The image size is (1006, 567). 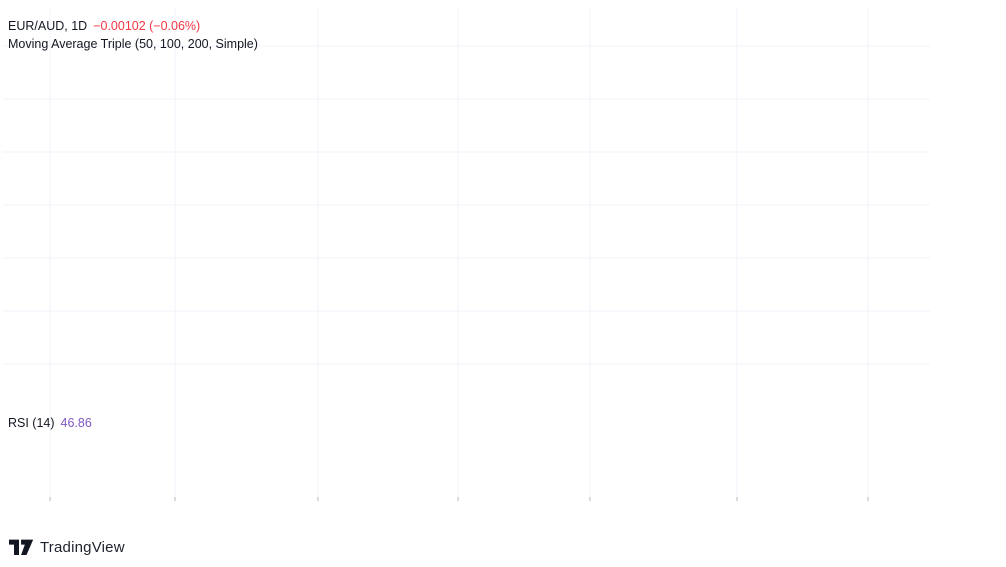 I want to click on tradingview-logo-icon, so click(x=21, y=547).